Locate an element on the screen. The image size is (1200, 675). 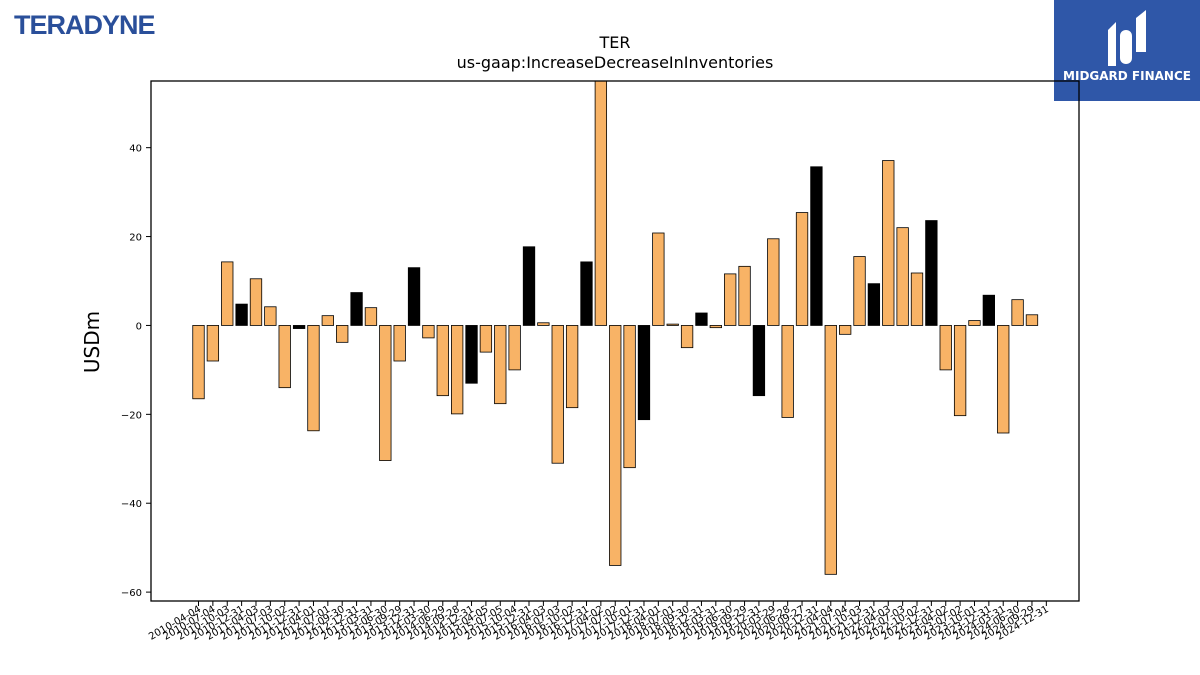
chart-subtitle: us-gaap:IncreaseDecreaseInInventories is located at coordinates (615, 62).